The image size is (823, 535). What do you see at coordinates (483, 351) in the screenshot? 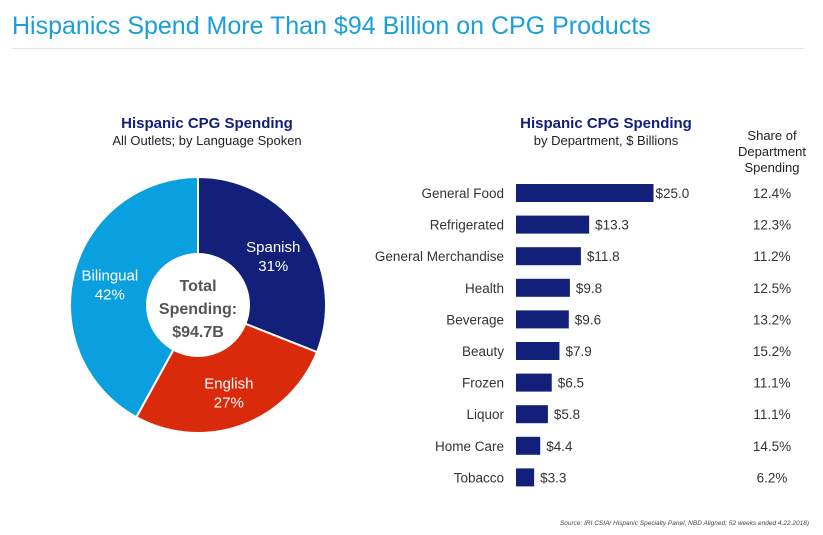
I see `bar-category-beauty: Beauty` at bounding box center [483, 351].